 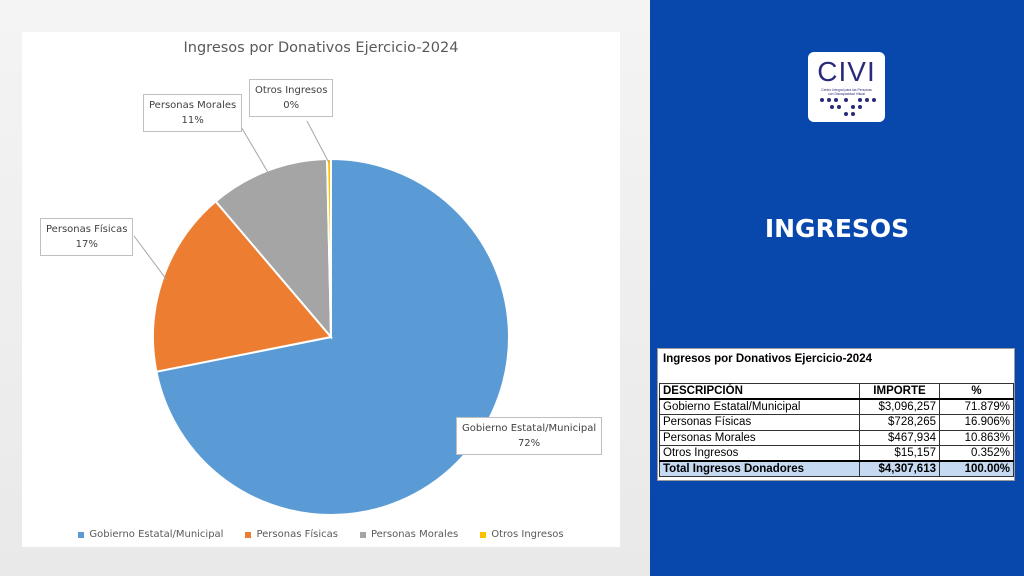 I want to click on header-importe: IMPORTE, so click(x=899, y=391).